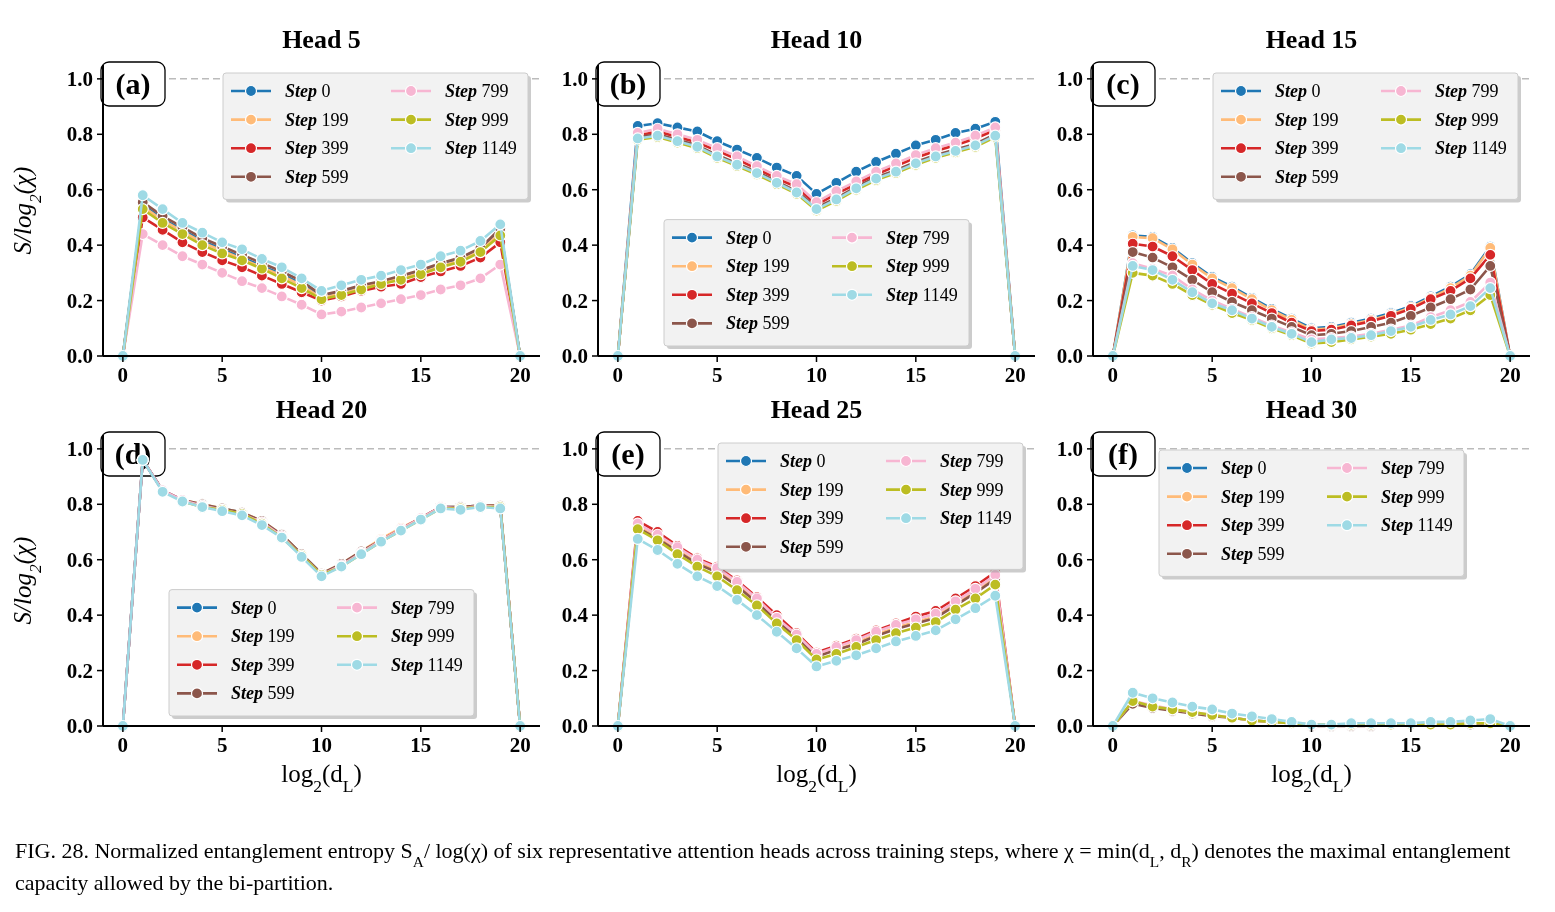 This screenshot has width=1555, height=912. Describe the element at coordinates (1123, 454) in the screenshot. I see `annotation: (f)` at that location.